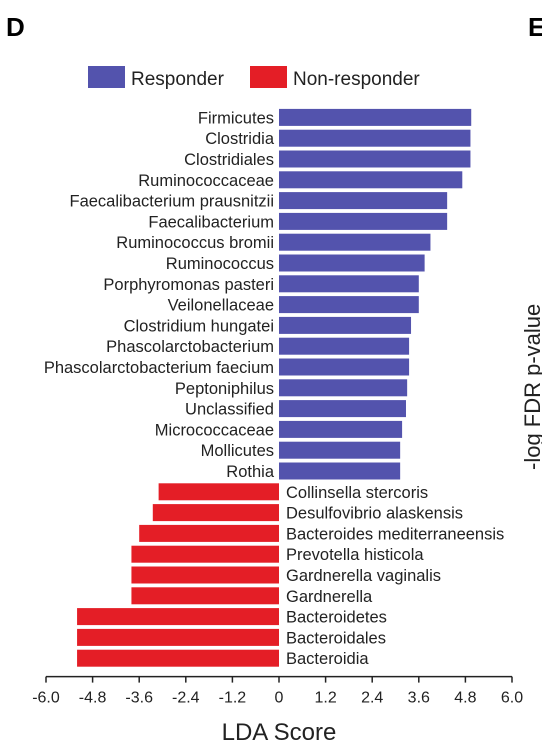 The height and width of the screenshot is (756, 542). What do you see at coordinates (375, 138) in the screenshot?
I see `bar-clostridia` at bounding box center [375, 138].